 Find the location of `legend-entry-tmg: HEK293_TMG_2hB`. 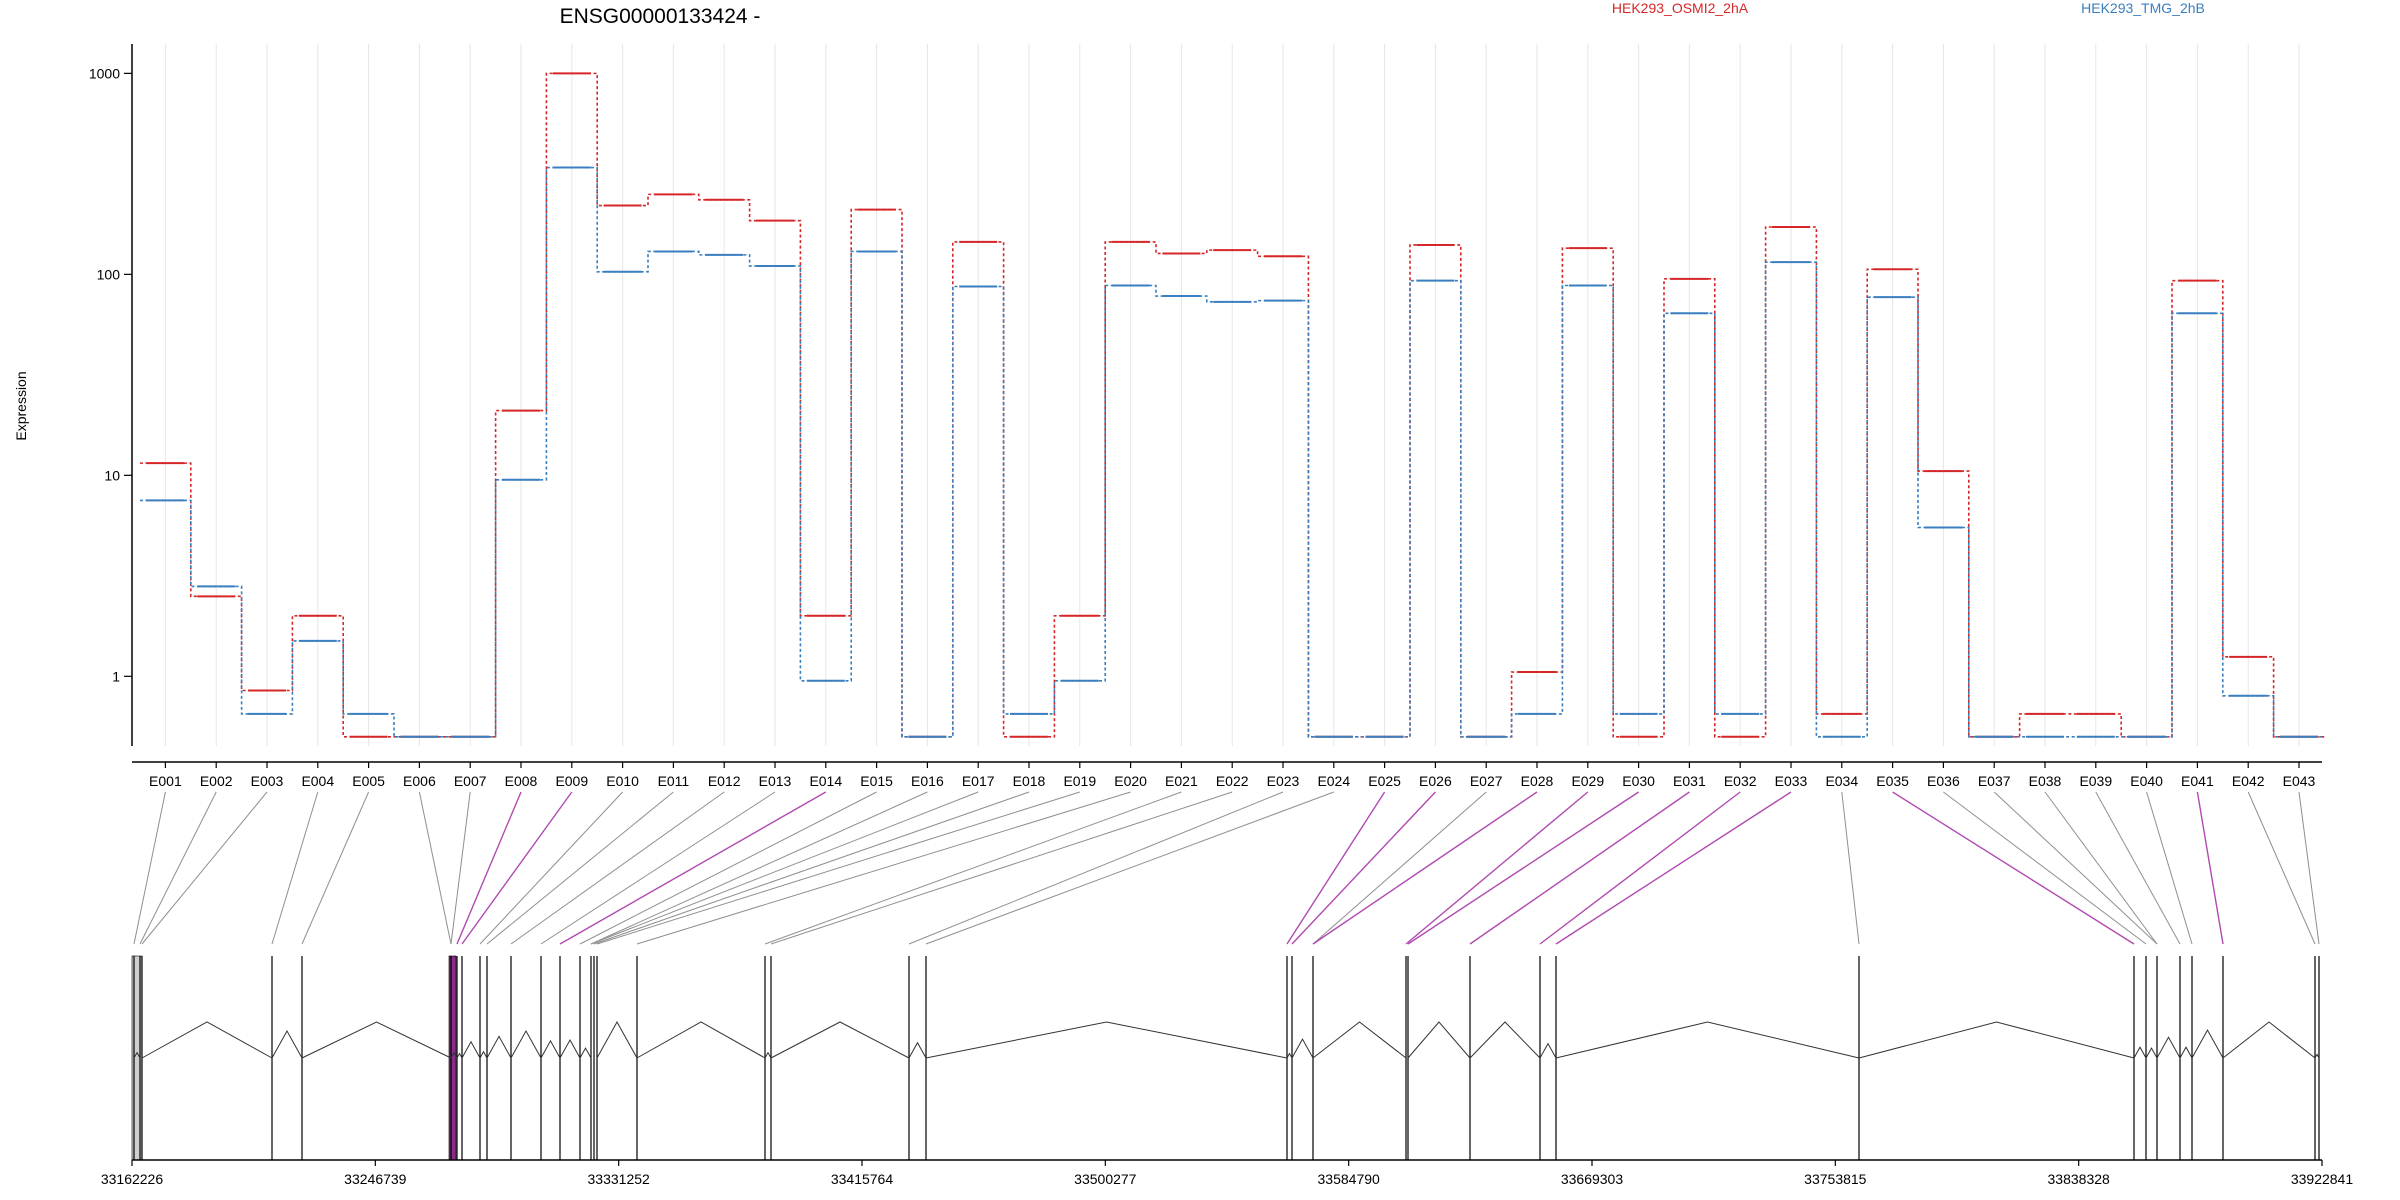

legend-entry-tmg: HEK293_TMG_2hB is located at coordinates (2143, 8).